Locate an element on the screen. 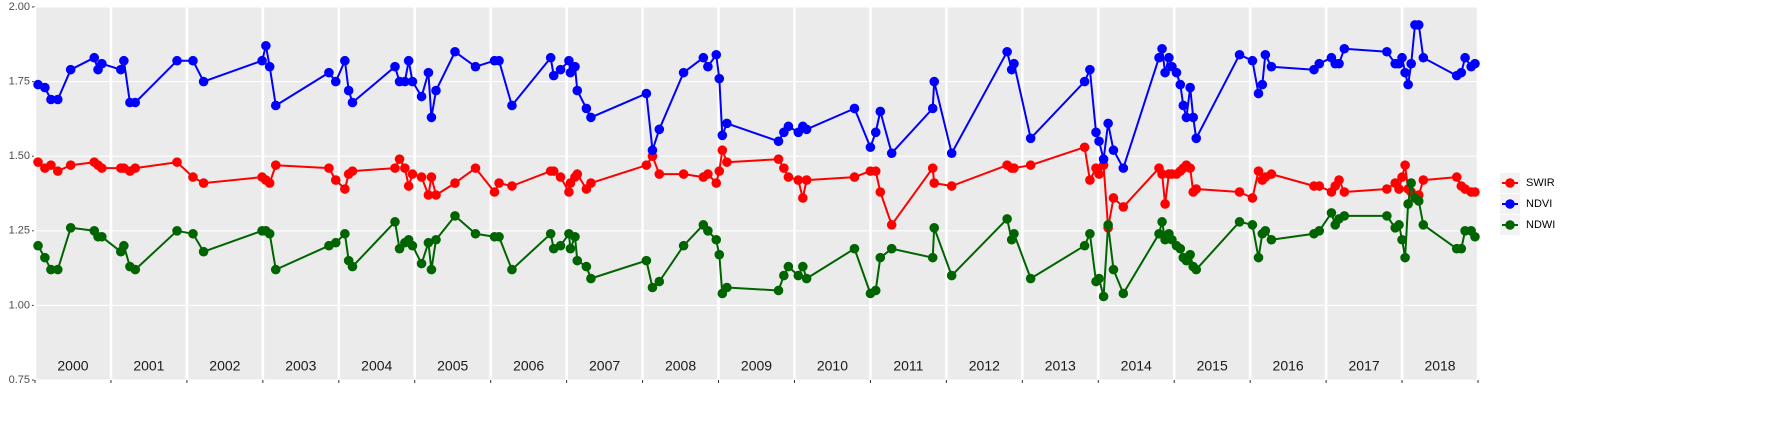 The width and height of the screenshot is (1773, 447). y-tick-label: 0.75 is located at coordinates (19, 380).